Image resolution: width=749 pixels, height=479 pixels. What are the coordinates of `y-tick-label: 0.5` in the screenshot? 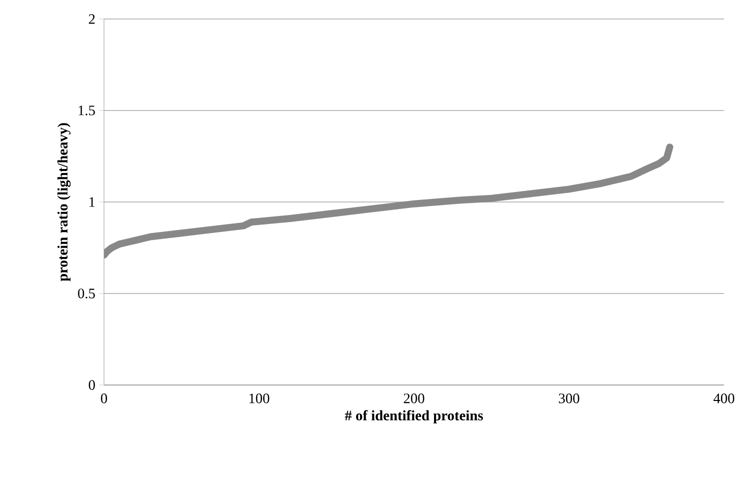 It's located at (86, 293).